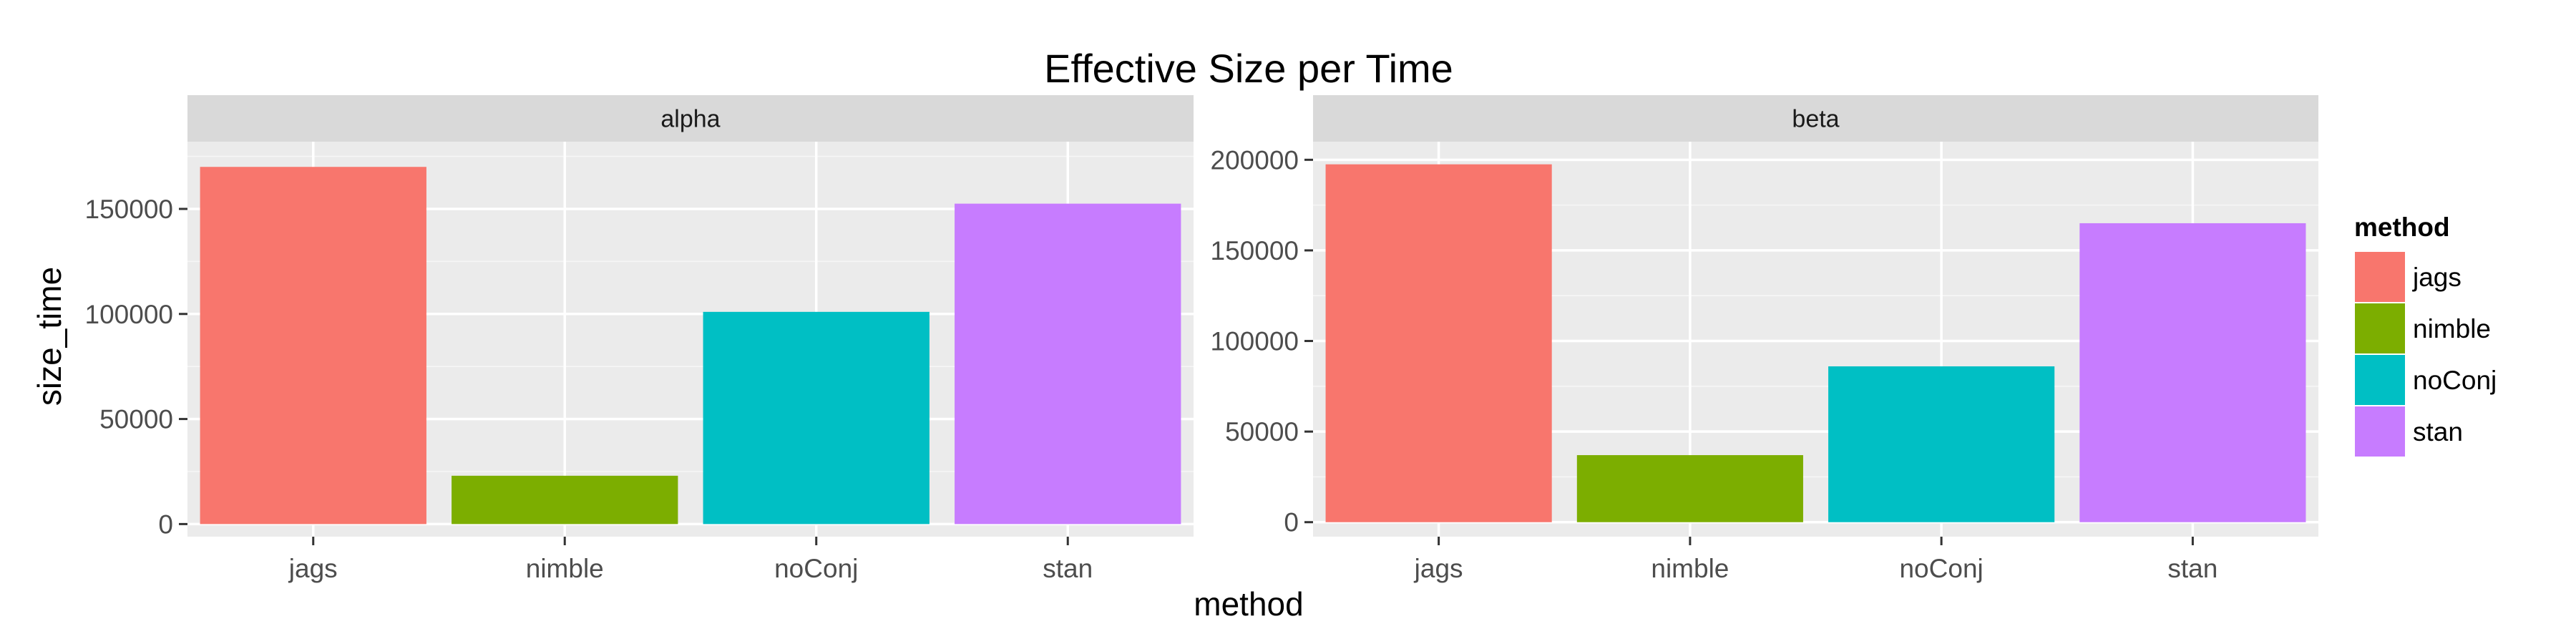 The image size is (2576, 644). Describe the element at coordinates (565, 500) in the screenshot. I see `bar-alpha-nimble` at that location.